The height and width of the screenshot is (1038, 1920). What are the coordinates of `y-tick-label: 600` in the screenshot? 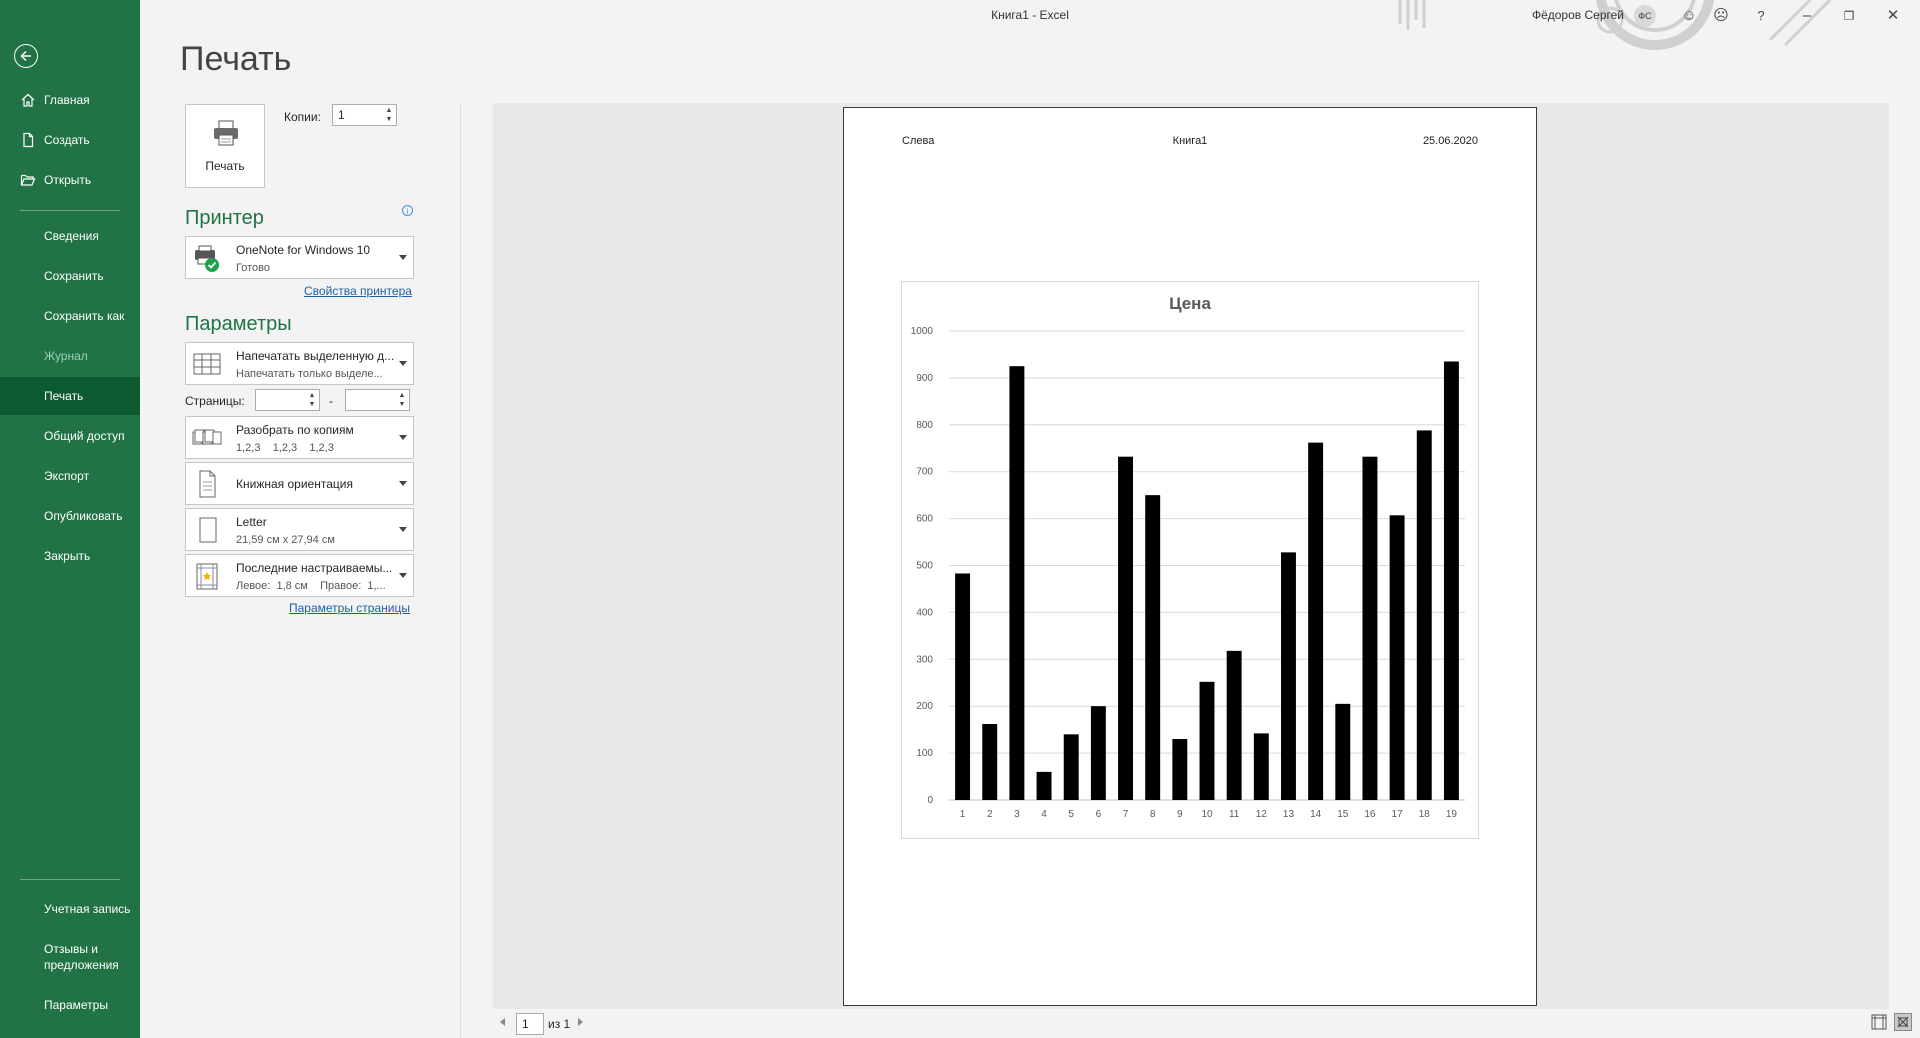 It's located at (924, 519).